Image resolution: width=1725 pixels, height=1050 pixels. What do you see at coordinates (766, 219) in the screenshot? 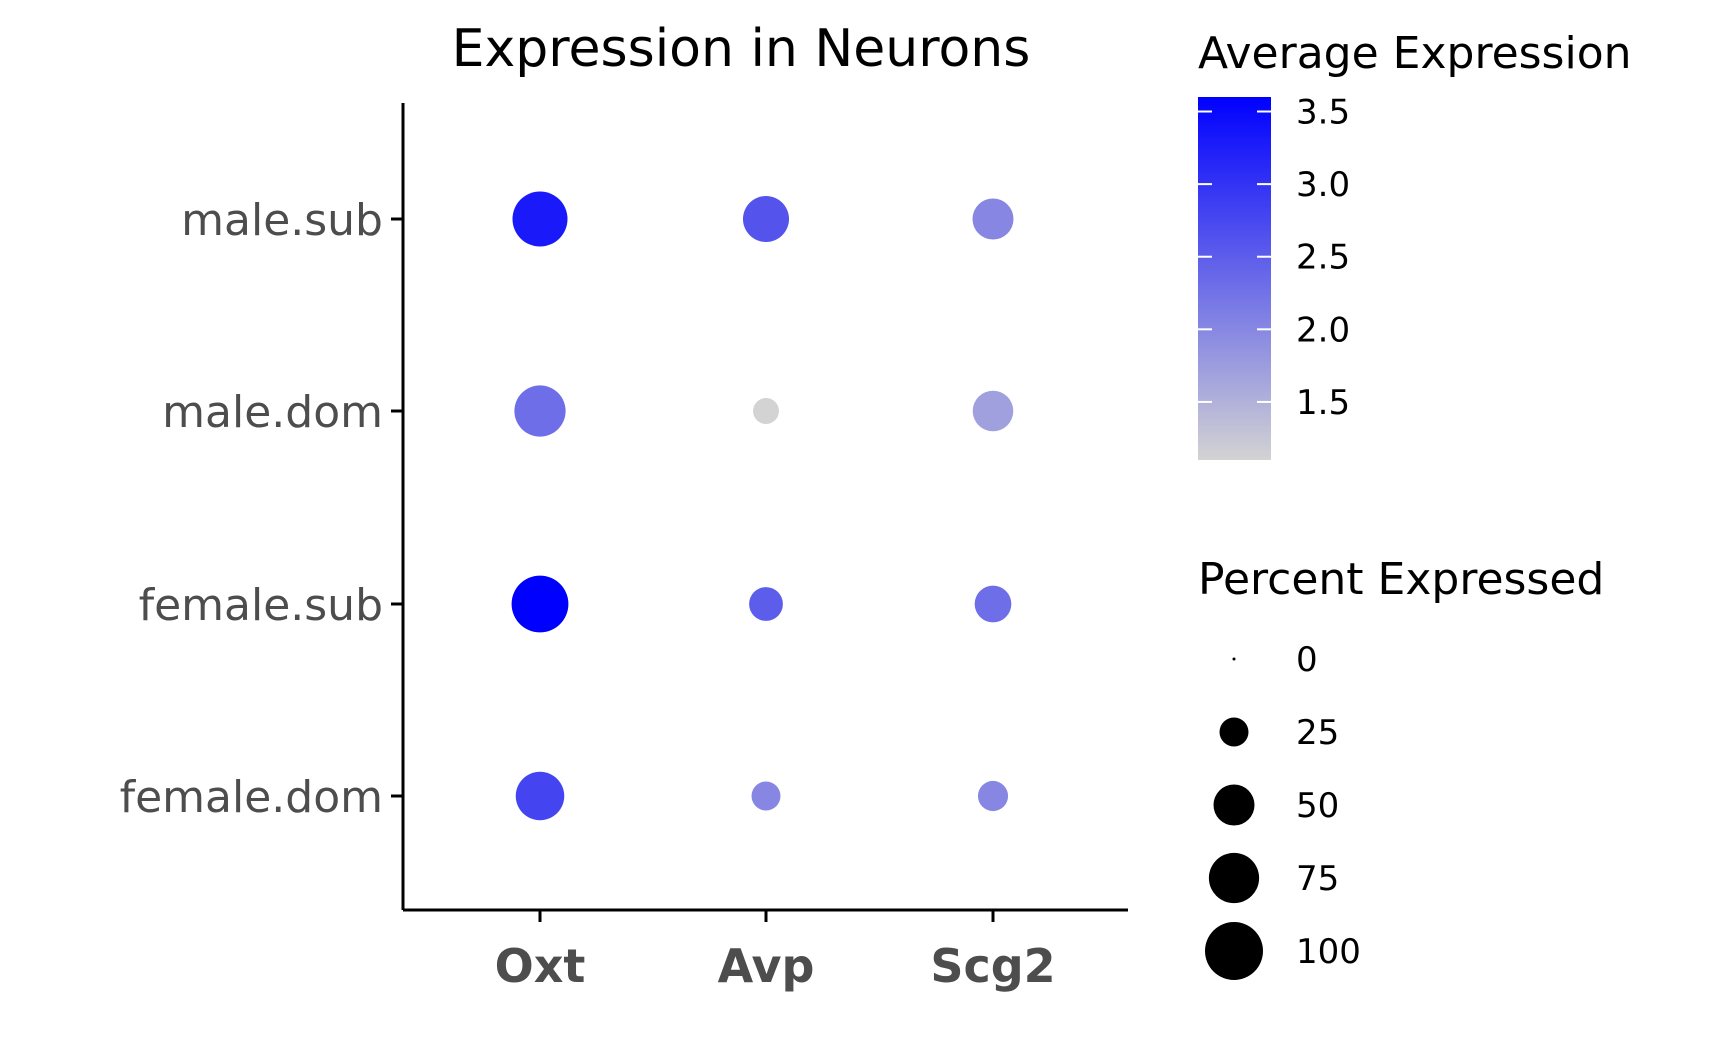
I see `dot-male-sub-avp` at bounding box center [766, 219].